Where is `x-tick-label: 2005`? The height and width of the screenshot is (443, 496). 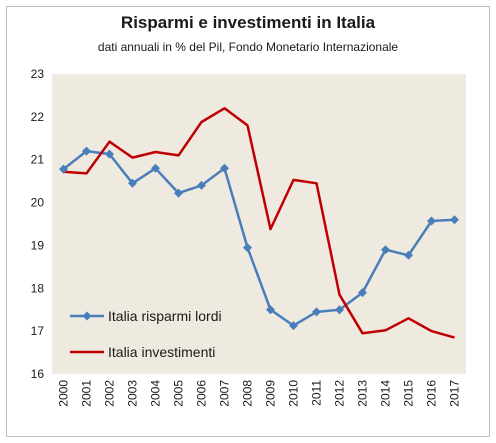
x-tick-label: 2005 is located at coordinates (179, 393).